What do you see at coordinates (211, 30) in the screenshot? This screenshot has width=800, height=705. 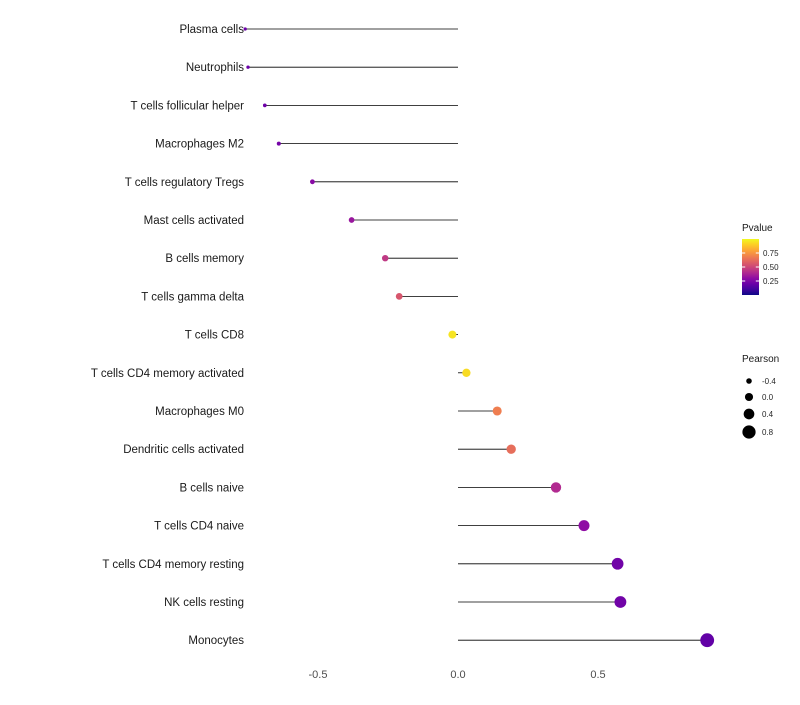 I see `category-label: Plasma cells` at bounding box center [211, 30].